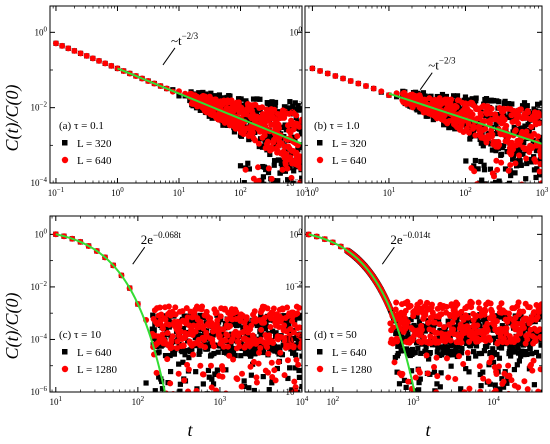 The width and height of the screenshot is (550, 444). I want to click on annotation-arrow, so click(426, 81).